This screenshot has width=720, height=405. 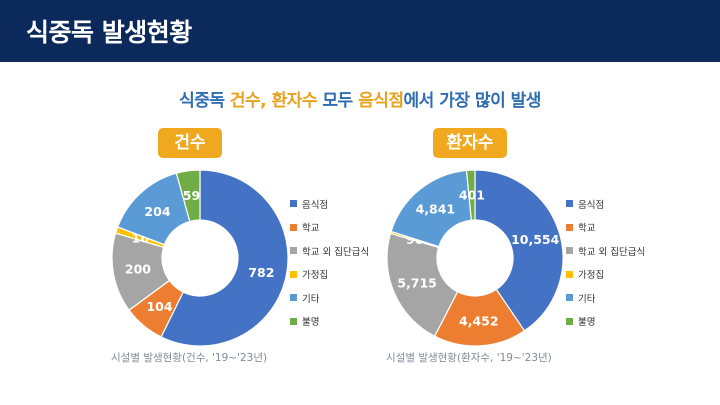 I want to click on patients-caption: 시설별 발생현황(환자수, '19~'23년), so click(x=469, y=358).